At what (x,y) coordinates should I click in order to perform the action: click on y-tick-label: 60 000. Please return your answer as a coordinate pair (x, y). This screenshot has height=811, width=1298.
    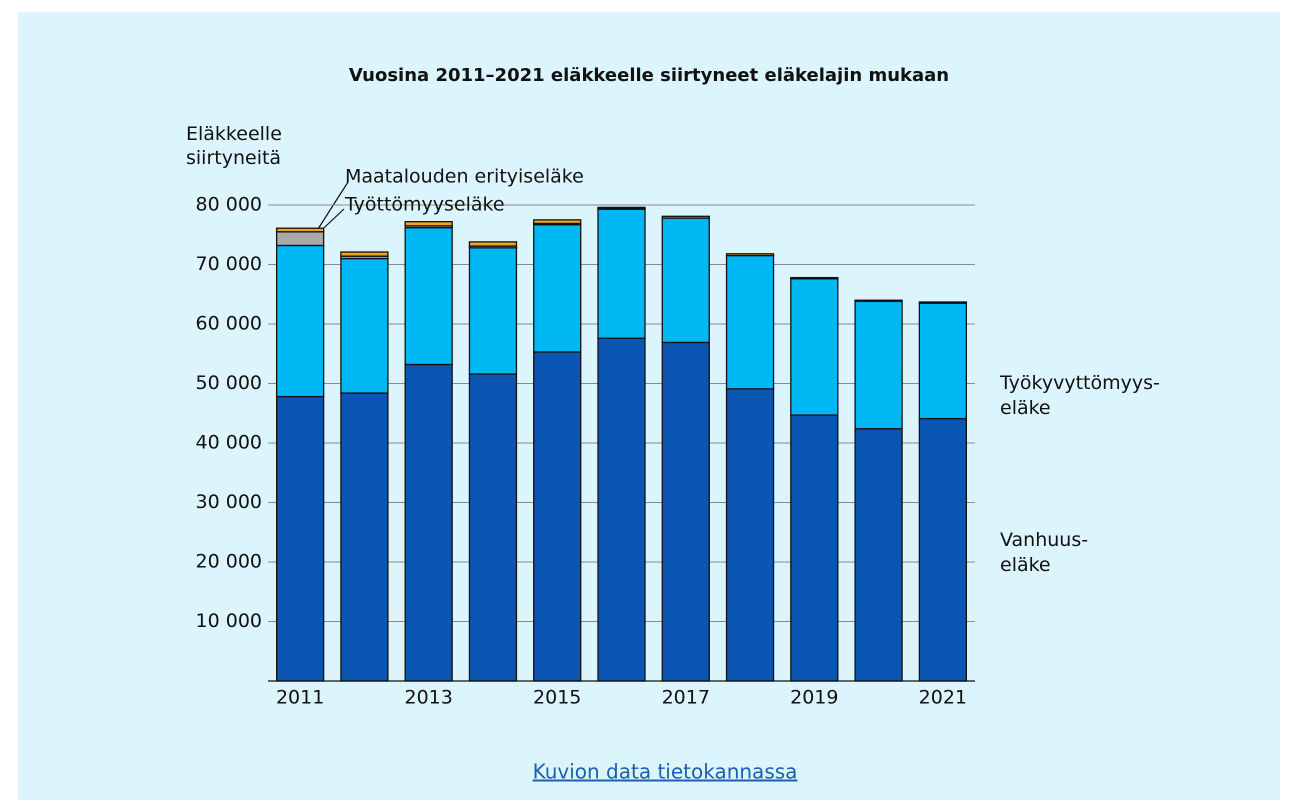
    Looking at the image, I should click on (229, 324).